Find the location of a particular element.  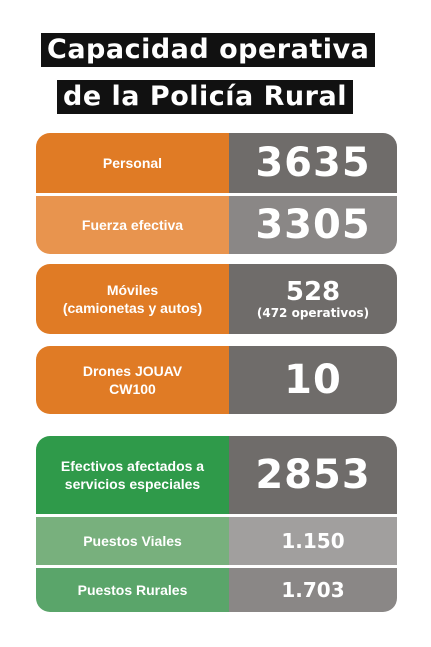

drones-label: Drones JOUAV CW100 is located at coordinates (132, 380).